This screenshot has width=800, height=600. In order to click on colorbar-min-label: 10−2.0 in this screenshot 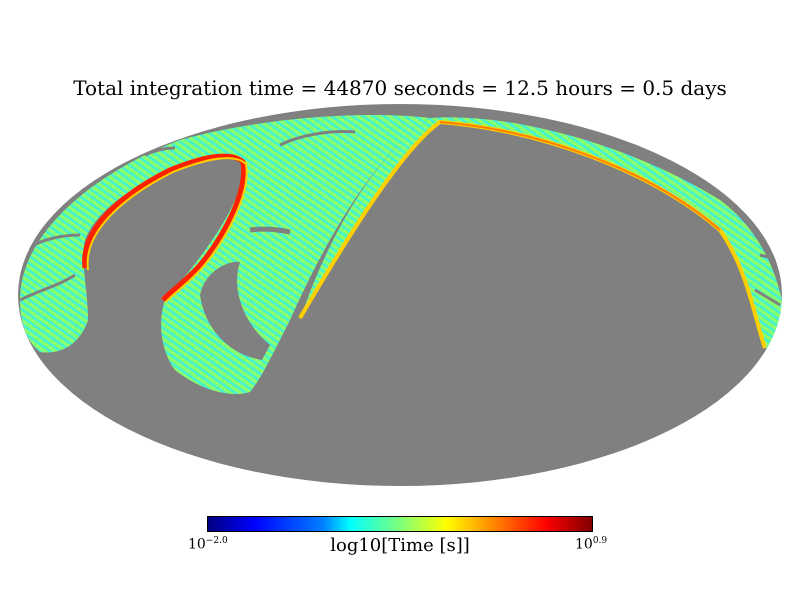, I will do `click(208, 544)`.